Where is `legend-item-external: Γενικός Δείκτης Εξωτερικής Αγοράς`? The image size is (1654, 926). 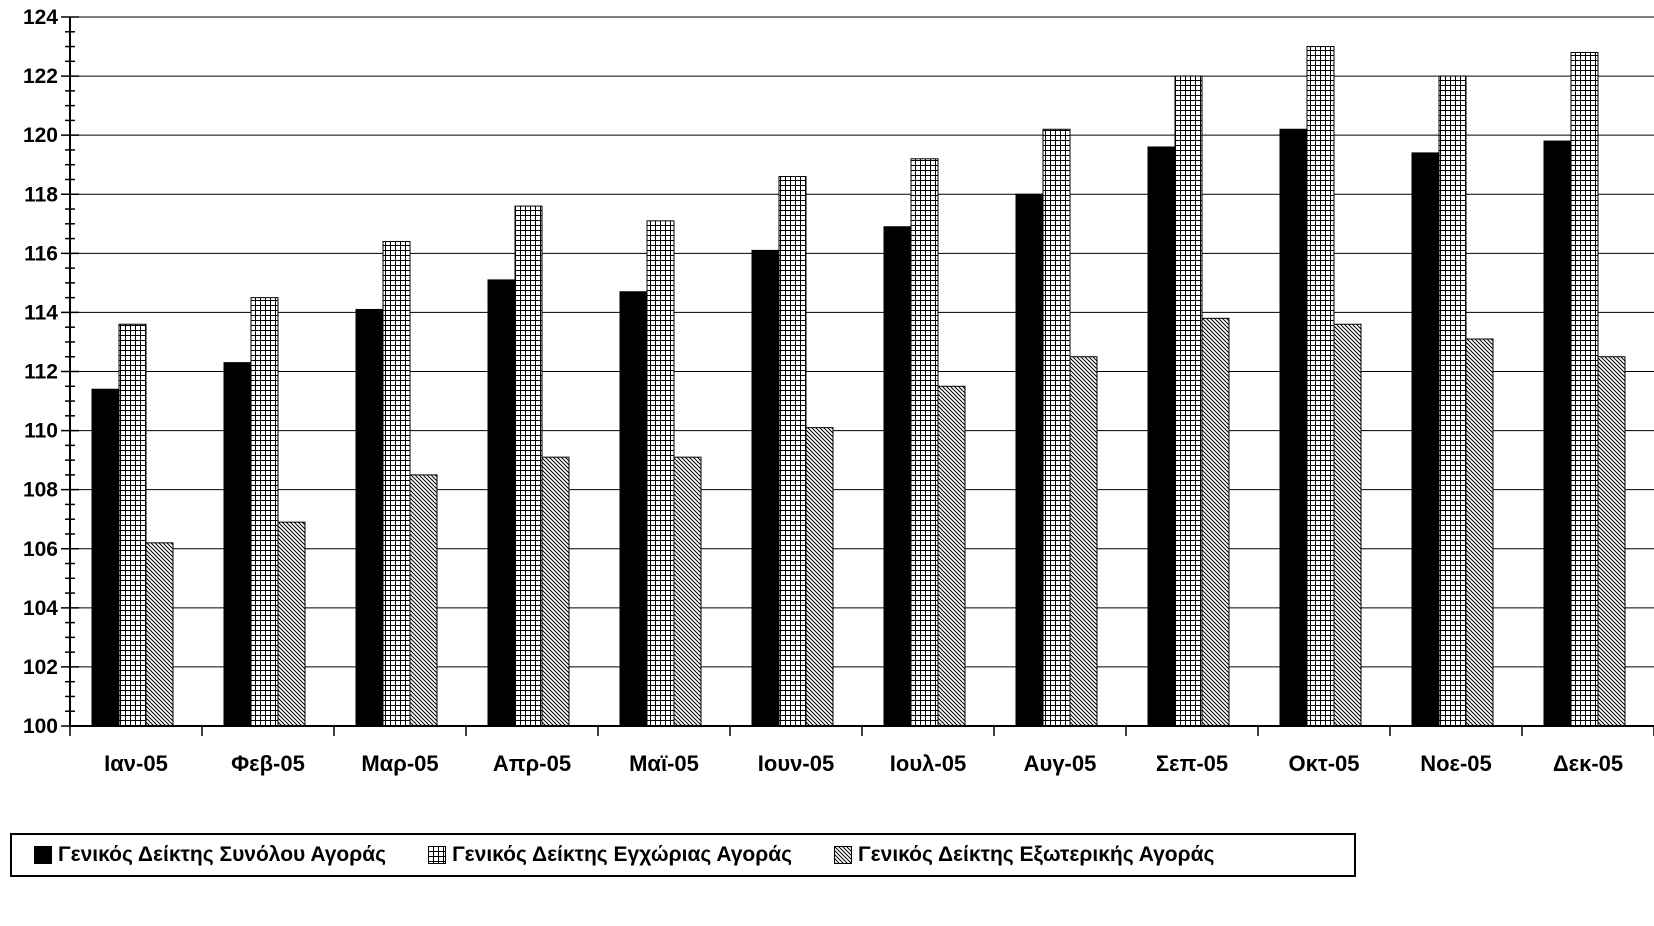 legend-item-external: Γενικός Δείκτης Εξωτερικής Αγοράς is located at coordinates (1024, 855).